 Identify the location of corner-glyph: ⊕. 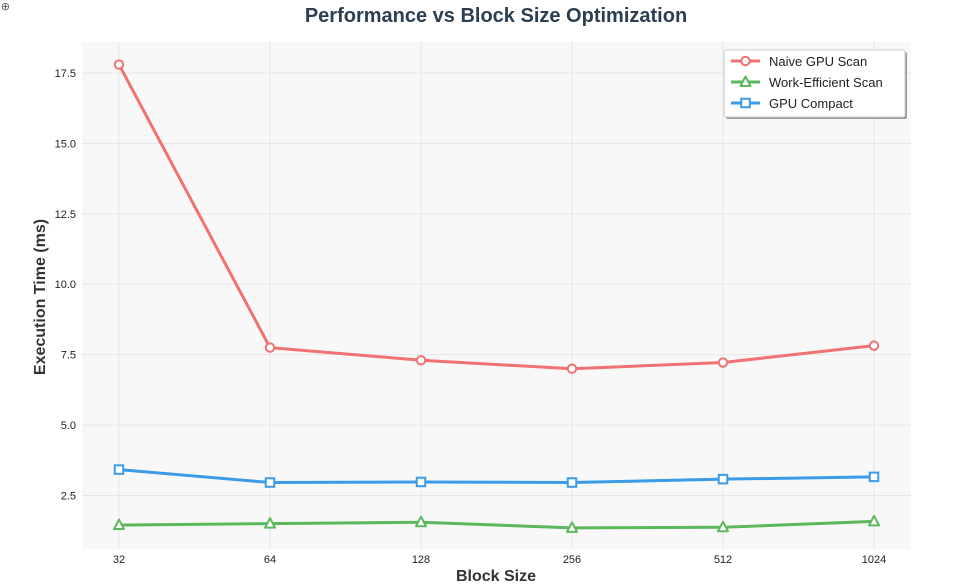
(6, 6).